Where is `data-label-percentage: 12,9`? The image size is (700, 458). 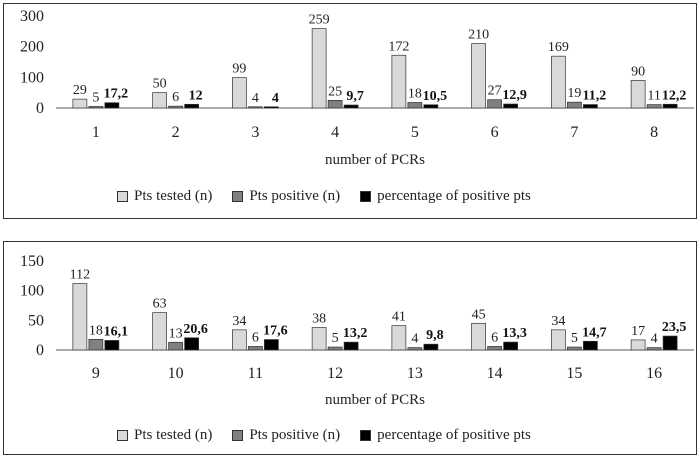
data-label-percentage: 12,9 is located at coordinates (514, 95).